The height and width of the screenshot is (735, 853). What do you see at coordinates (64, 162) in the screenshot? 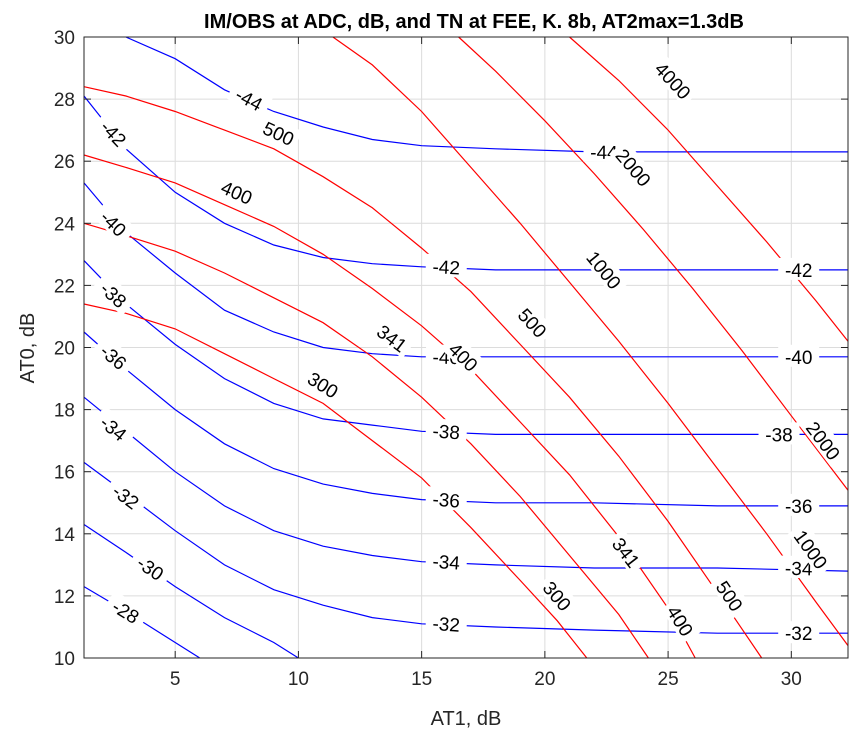
I see `y-tick-label: 26` at bounding box center [64, 162].